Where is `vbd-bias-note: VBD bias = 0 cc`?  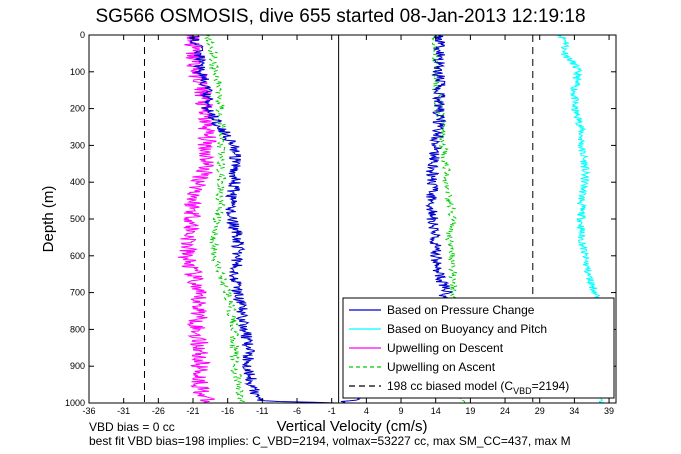 vbd-bias-note: VBD bias = 0 cc is located at coordinates (132, 427).